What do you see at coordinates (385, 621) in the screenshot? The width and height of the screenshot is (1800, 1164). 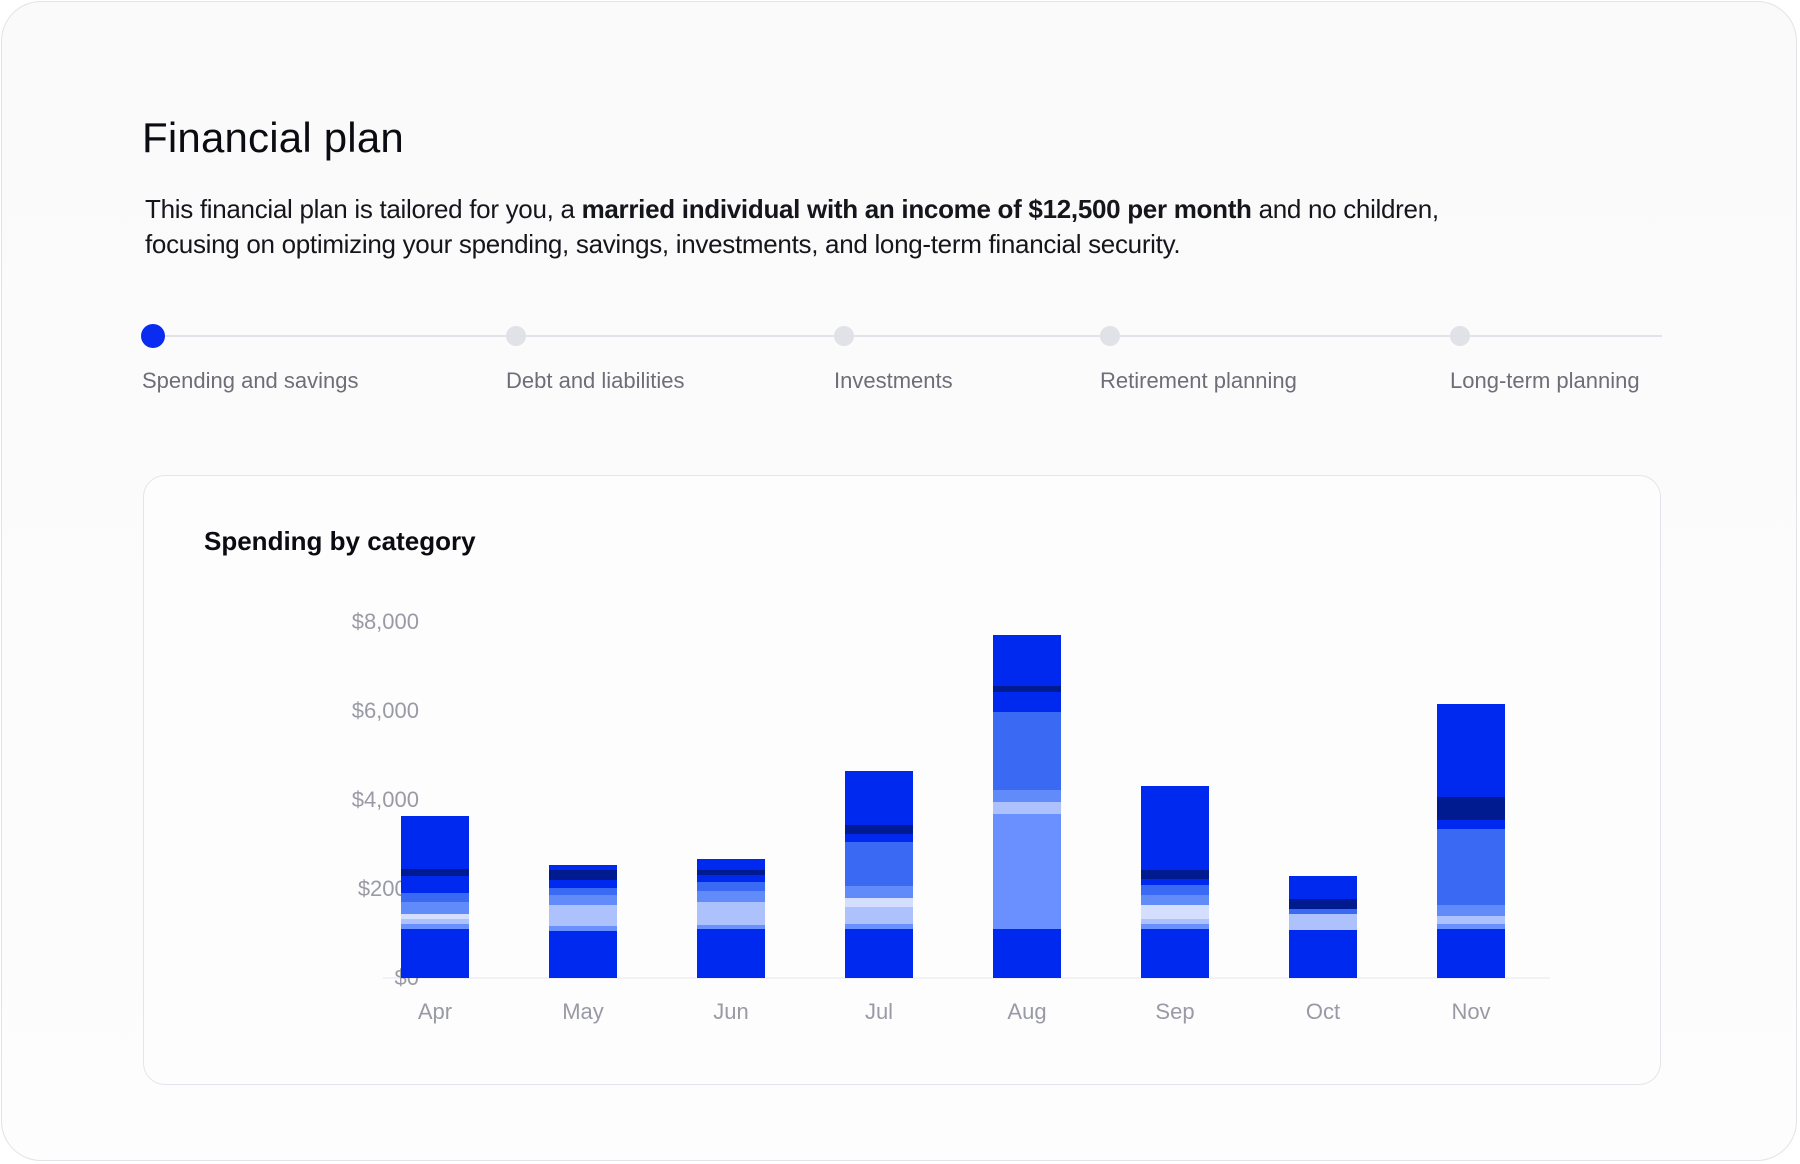 I see `y-tick-label: $8,000` at bounding box center [385, 621].